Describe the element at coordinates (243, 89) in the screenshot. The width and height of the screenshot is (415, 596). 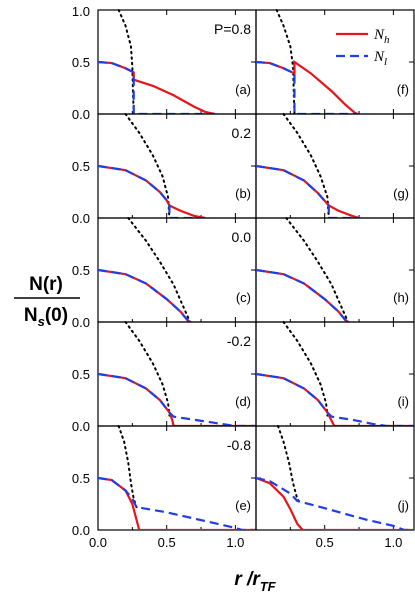
I see `panel-label: (a)` at that location.